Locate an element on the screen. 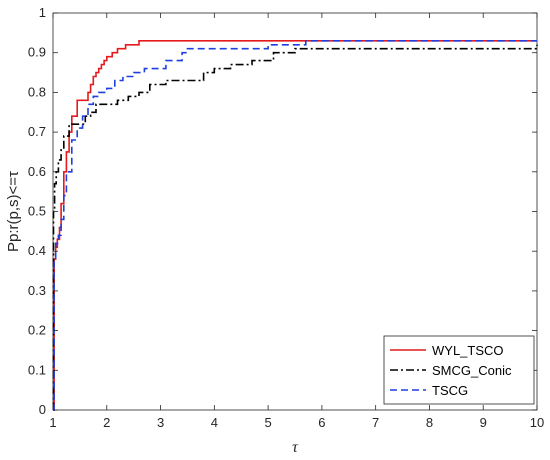  x-axis-label: τ is located at coordinates (295, 447).